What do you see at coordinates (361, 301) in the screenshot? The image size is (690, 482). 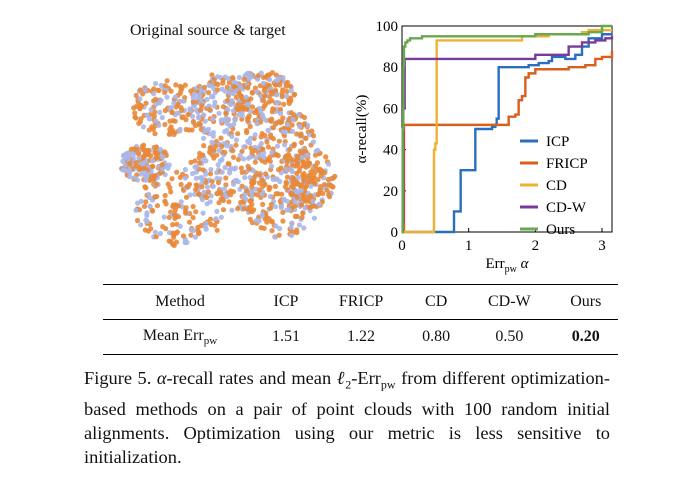 I see `header-fricp: FRICP` at bounding box center [361, 301].